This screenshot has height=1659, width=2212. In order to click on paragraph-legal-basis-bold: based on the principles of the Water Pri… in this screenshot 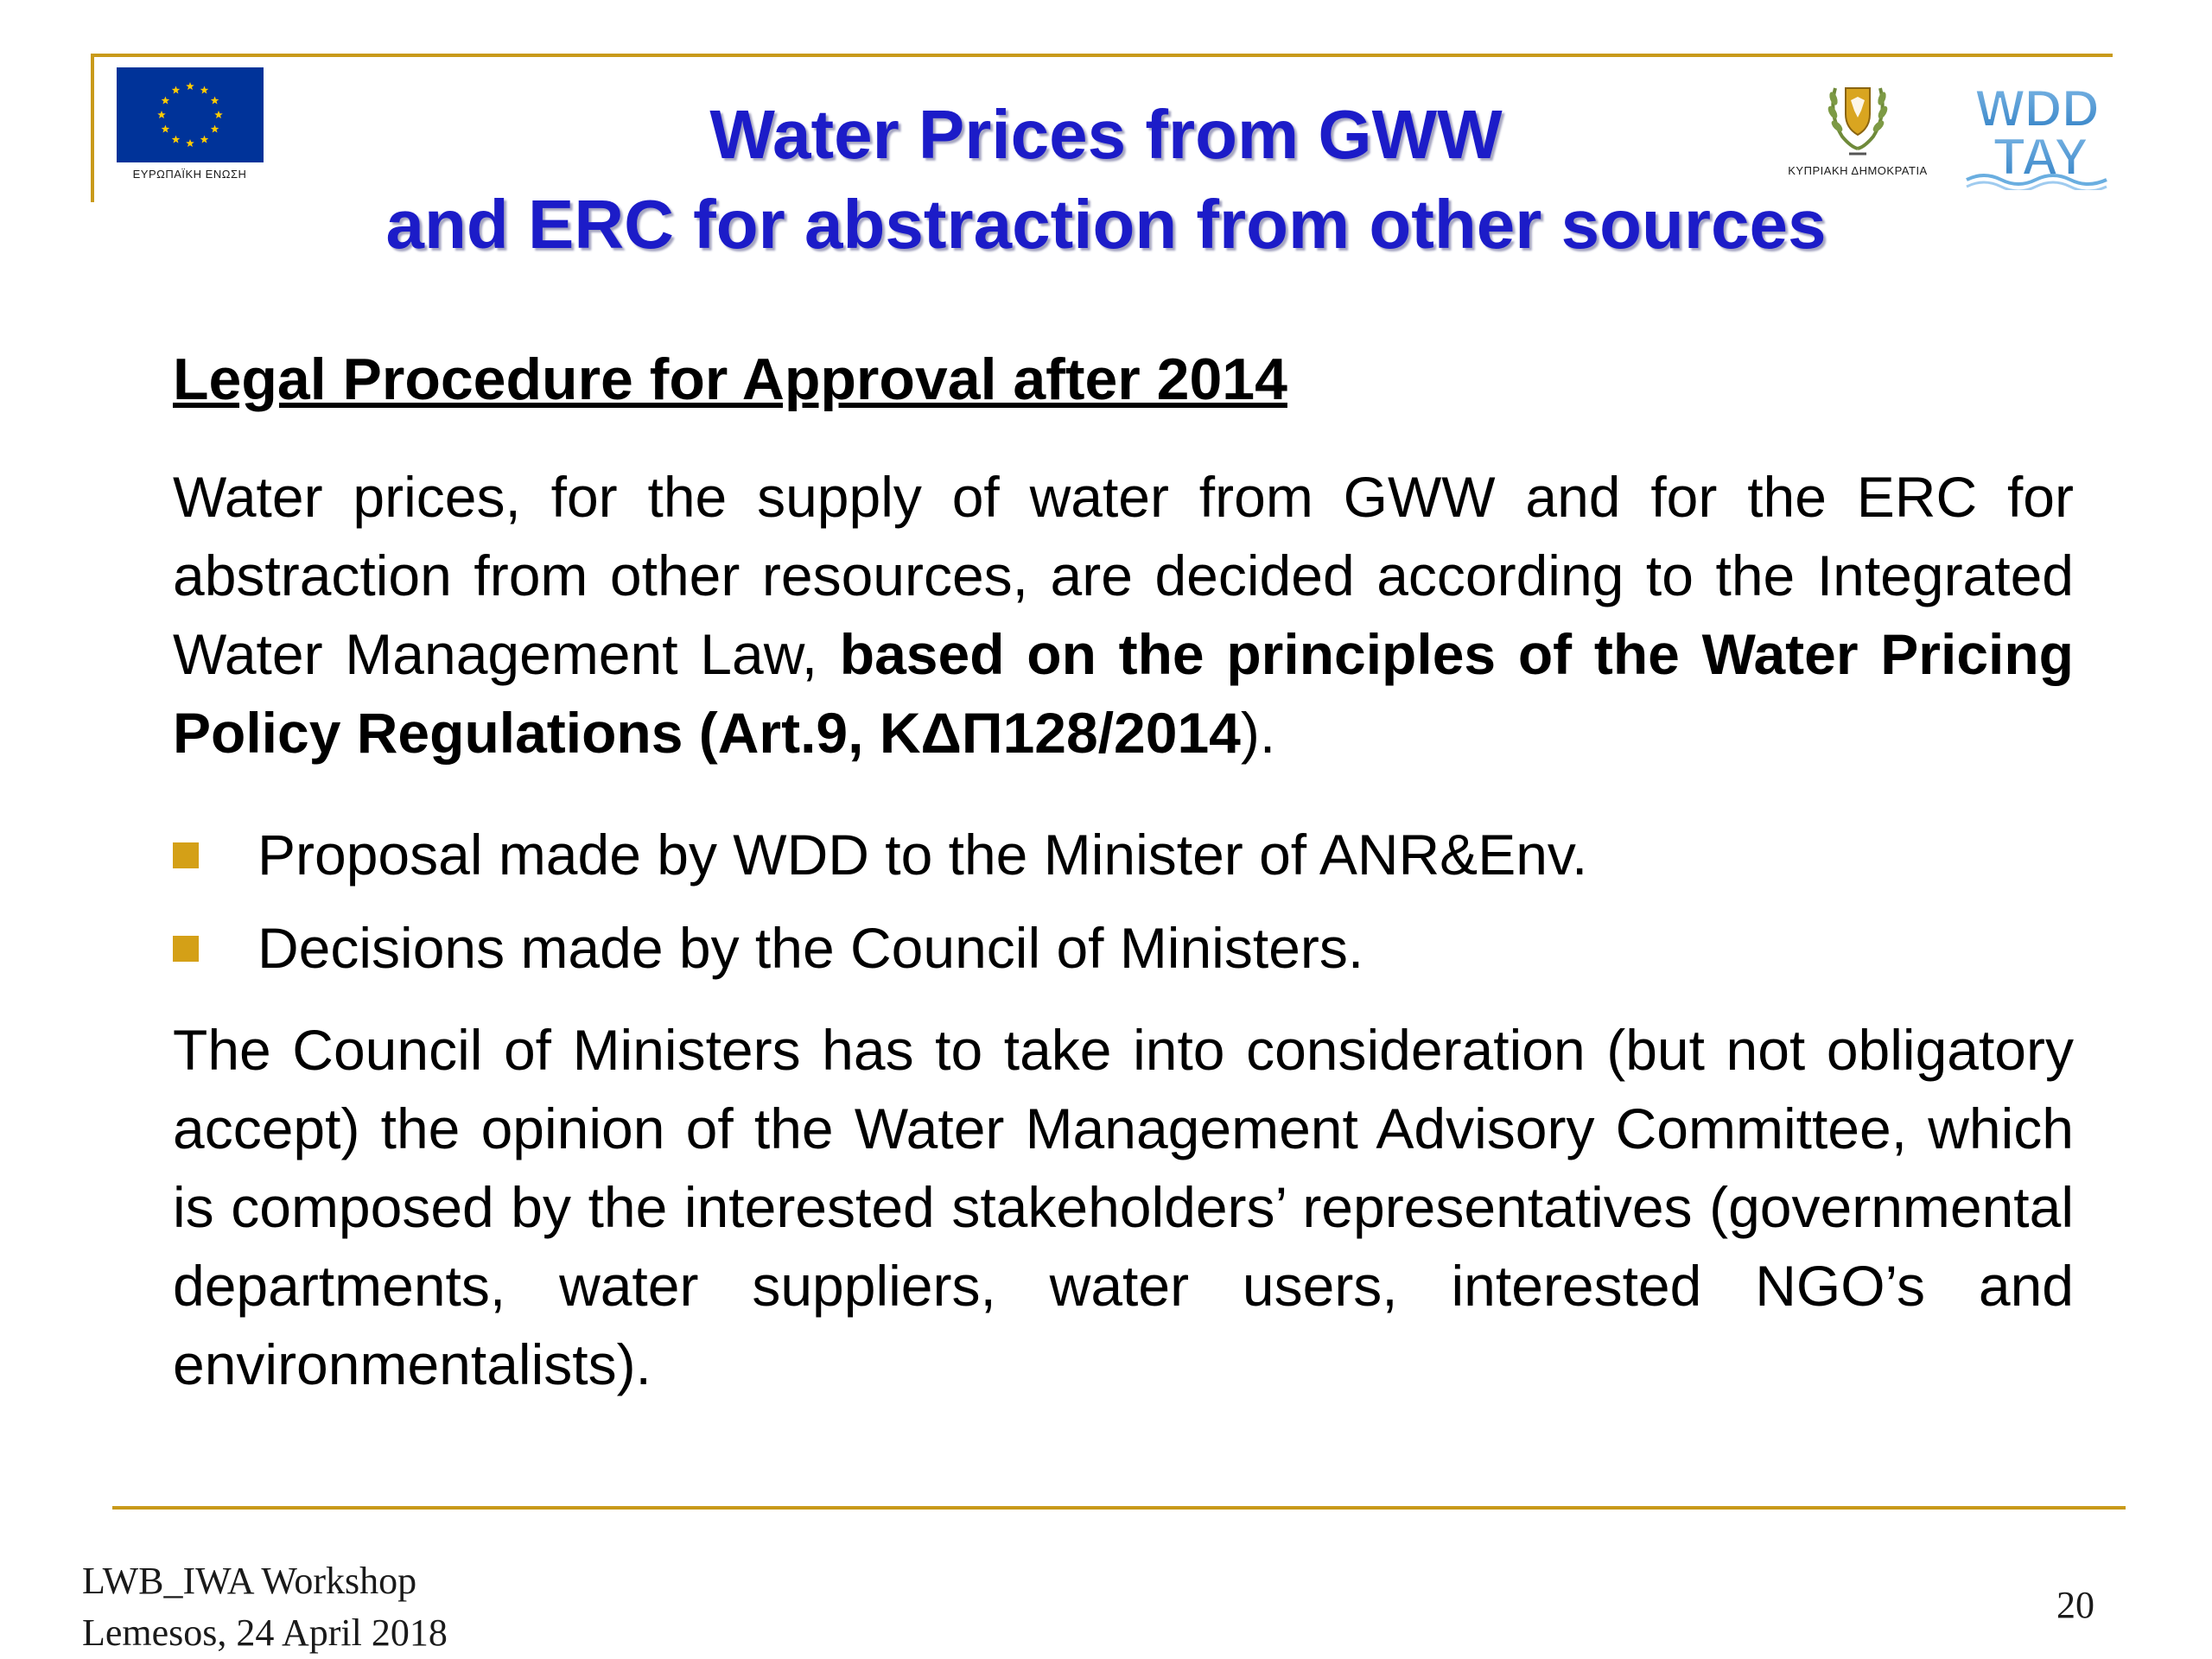, I will do `click(1123, 693)`.